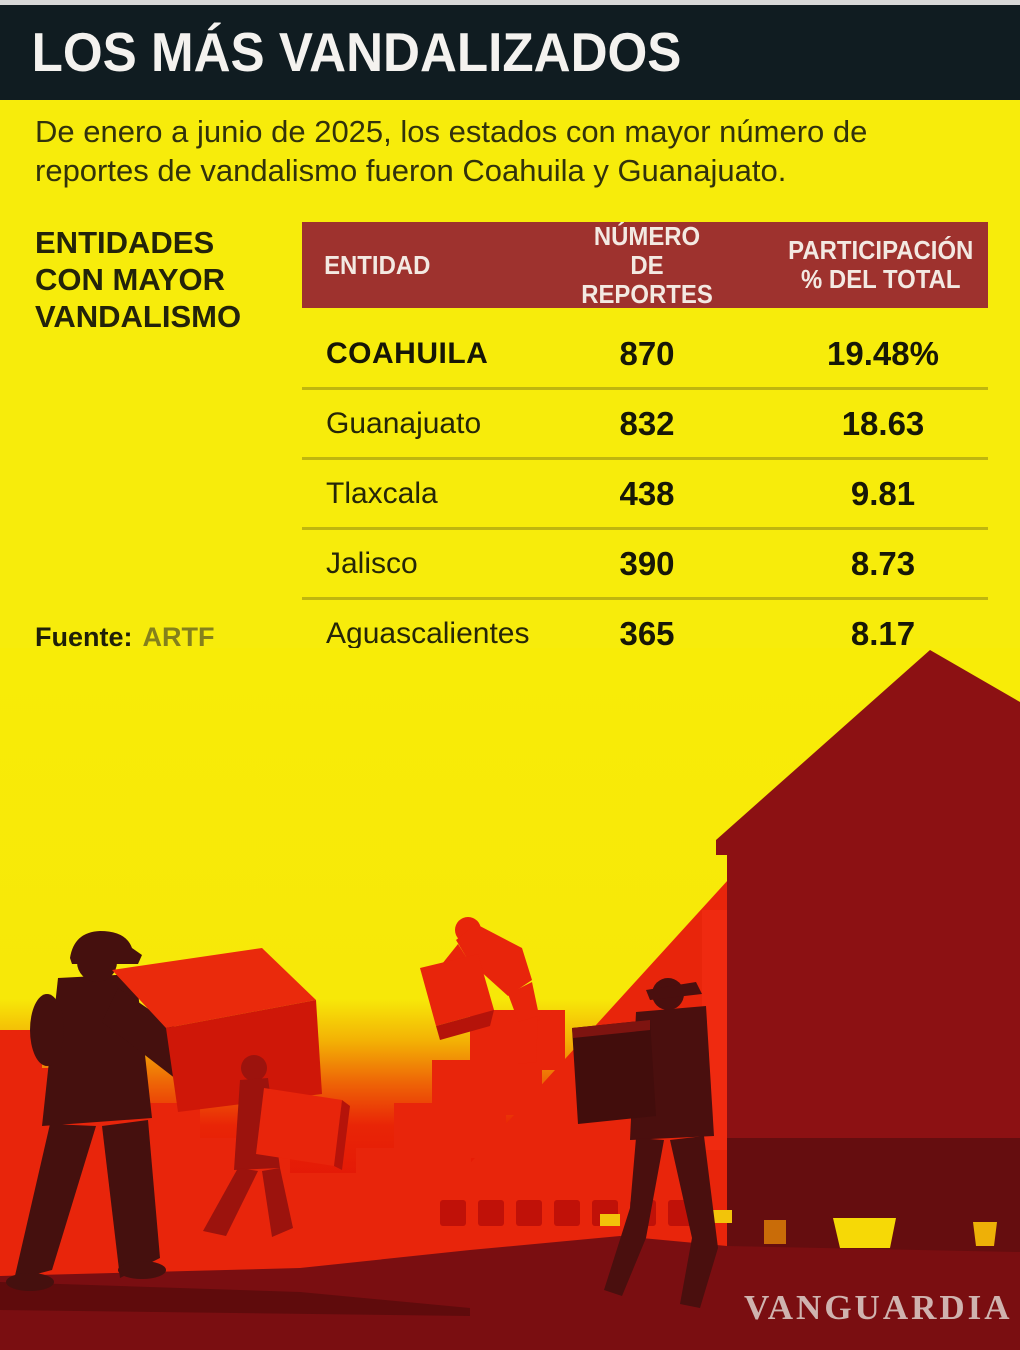 The image size is (1020, 1350). Describe the element at coordinates (883, 423) in the screenshot. I see `cell-share: 18.63` at that location.